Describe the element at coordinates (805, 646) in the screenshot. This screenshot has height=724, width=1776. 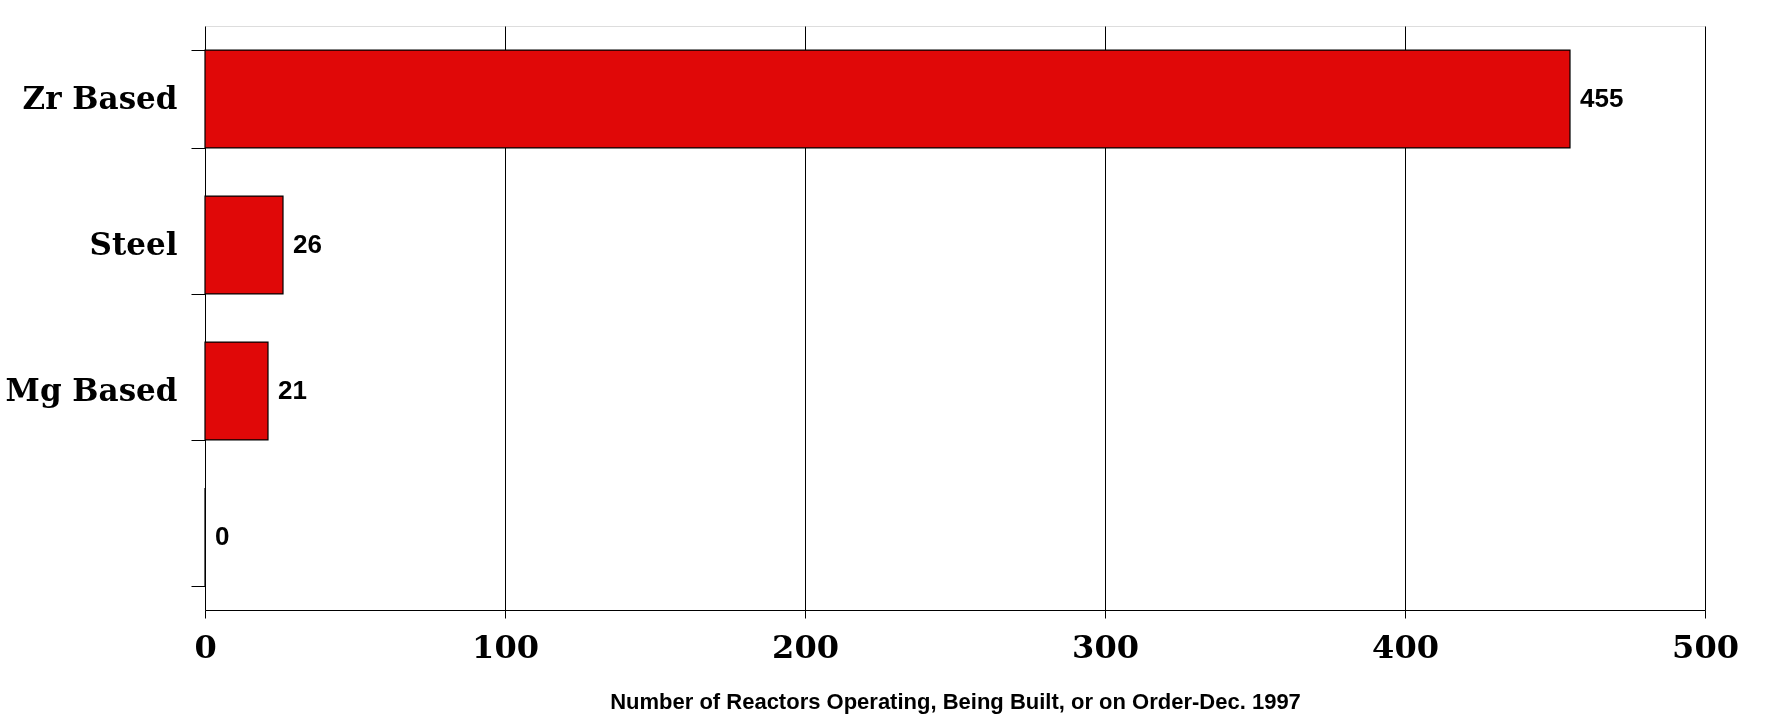
I see `x-tick-label: 200` at that location.